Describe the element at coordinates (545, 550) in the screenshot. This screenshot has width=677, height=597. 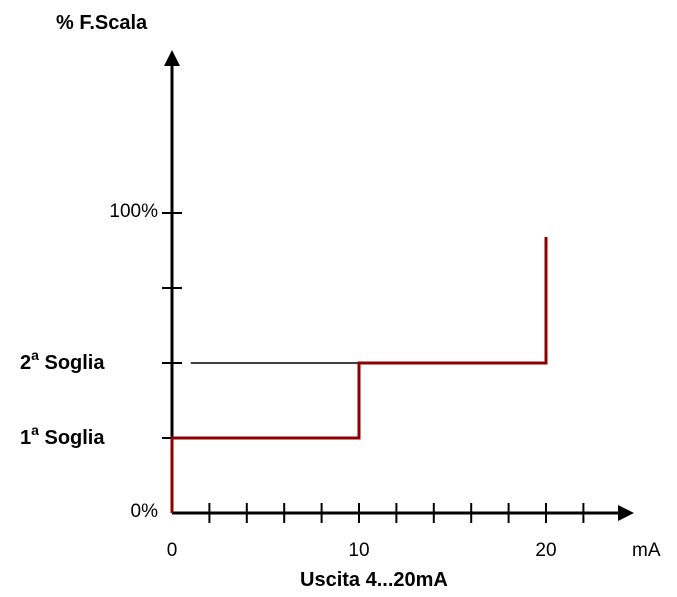
I see `x-tick-label: 20` at that location.